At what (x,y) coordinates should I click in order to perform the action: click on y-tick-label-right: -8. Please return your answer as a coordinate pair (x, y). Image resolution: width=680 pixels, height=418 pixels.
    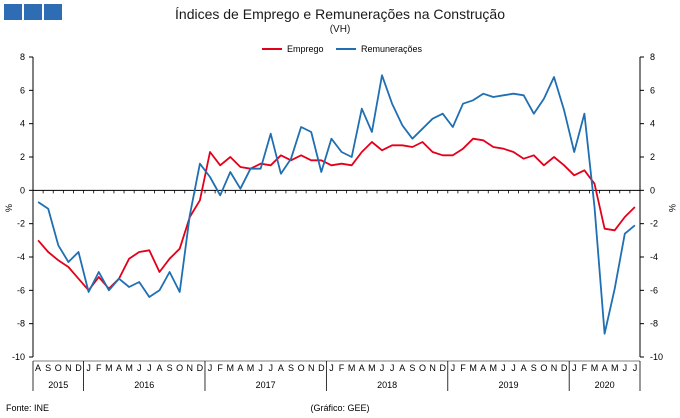
    Looking at the image, I should click on (654, 324).